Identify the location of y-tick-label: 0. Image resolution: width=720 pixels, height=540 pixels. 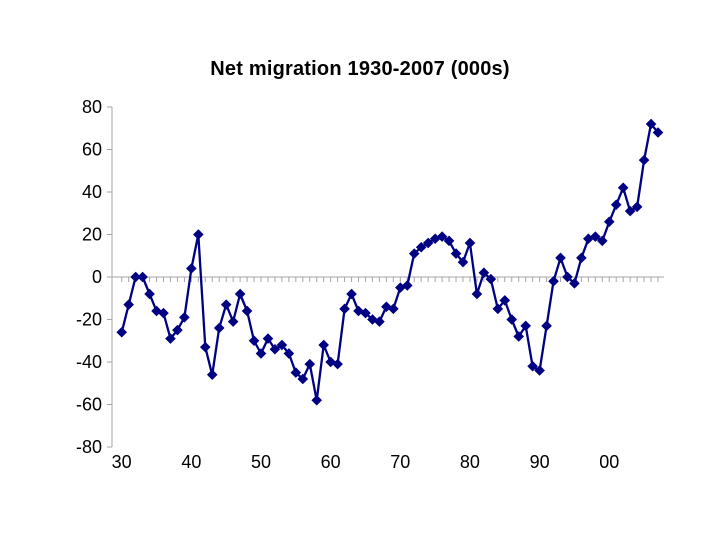
(97, 277).